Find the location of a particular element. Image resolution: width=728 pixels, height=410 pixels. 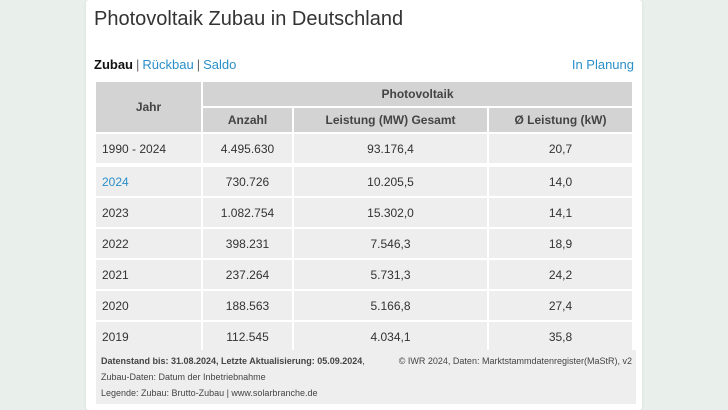

cell-jahr: 2019 is located at coordinates (148, 336).